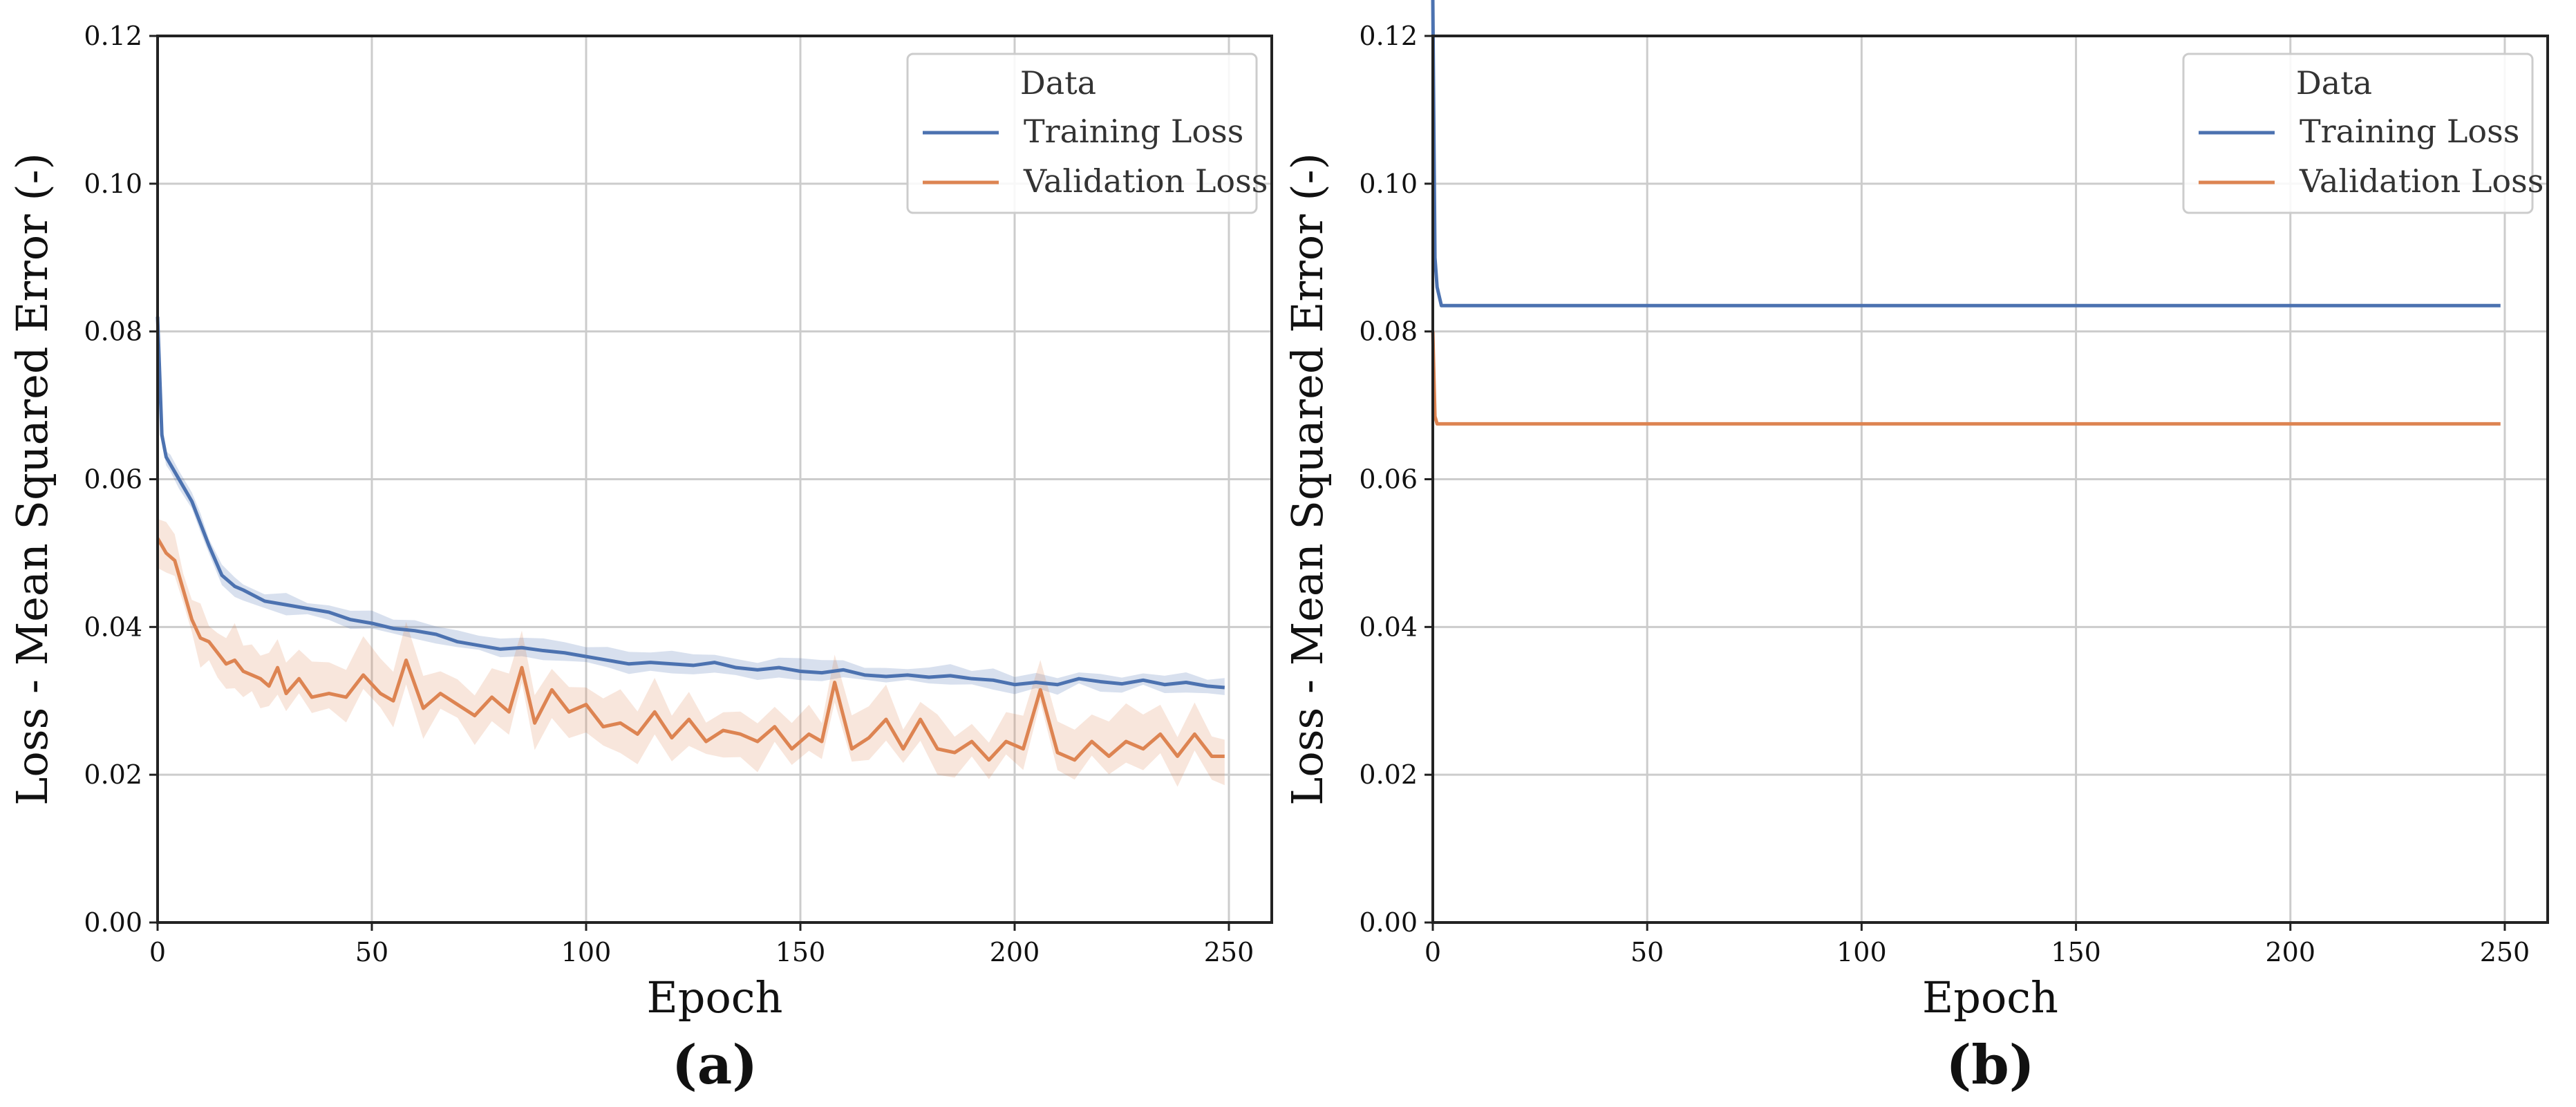  I want to click on legend-label-training-a: Training Loss, so click(1133, 131).